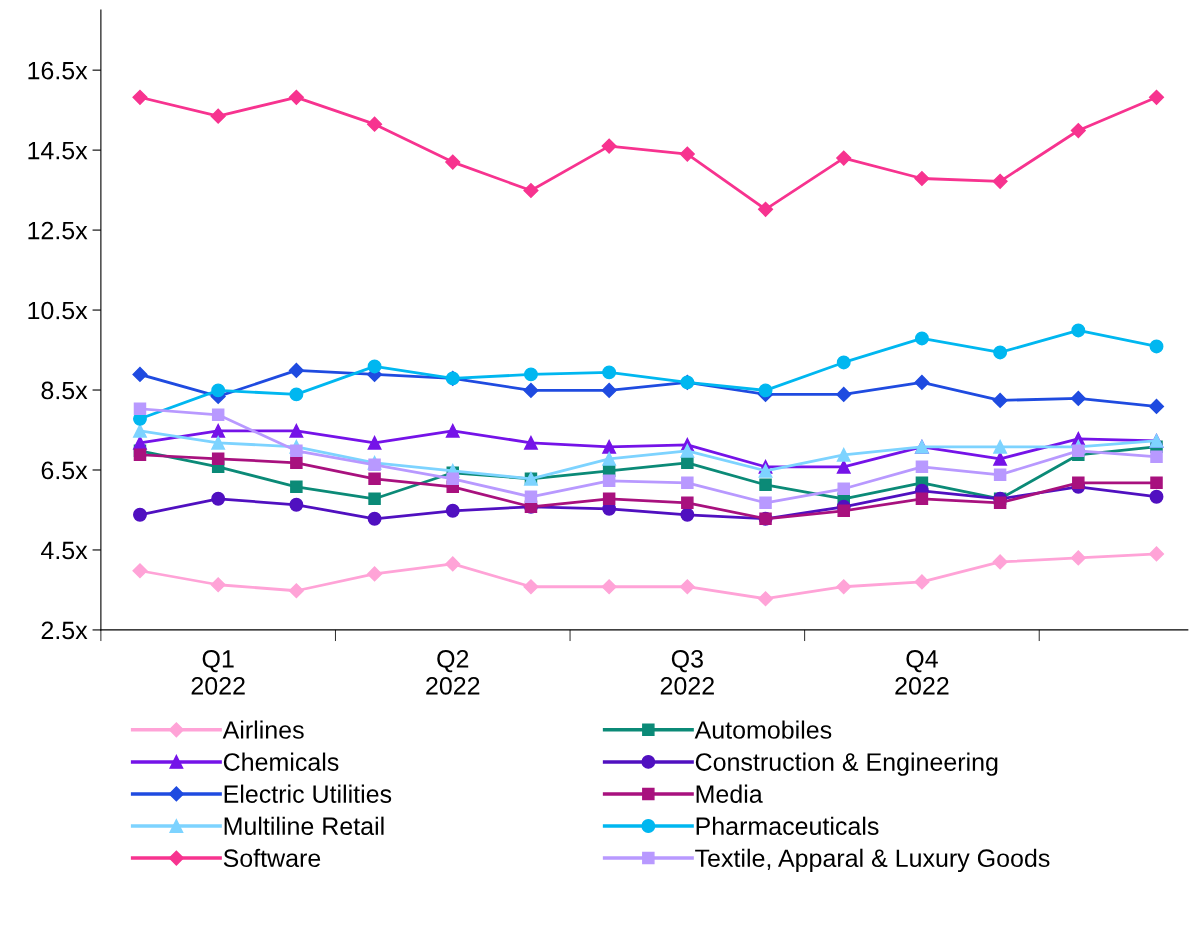 Image resolution: width=1201 pixels, height=925 pixels. Describe the element at coordinates (787, 826) in the screenshot. I see `legend-label: Pharmaceuticals` at that location.